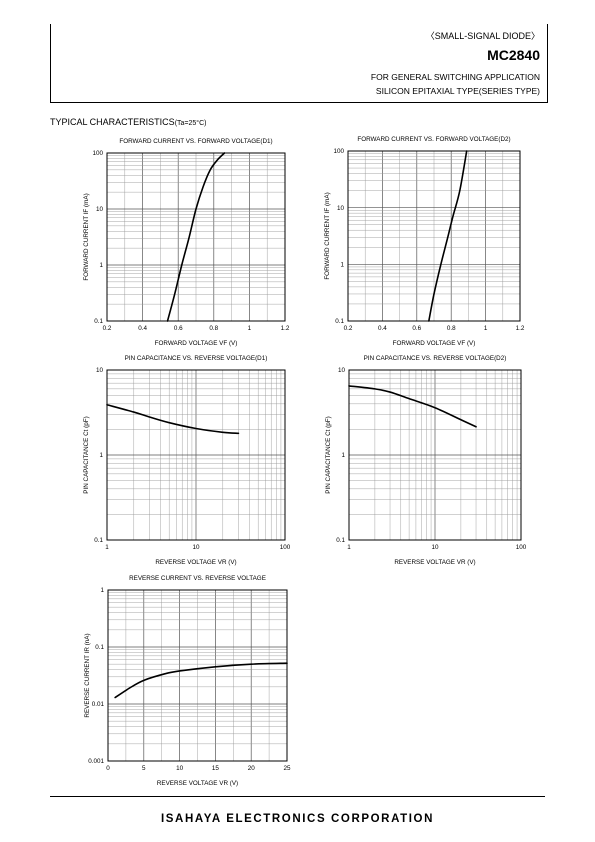  Describe the element at coordinates (216, 768) in the screenshot. I see `x-tick-label: 15` at that location.